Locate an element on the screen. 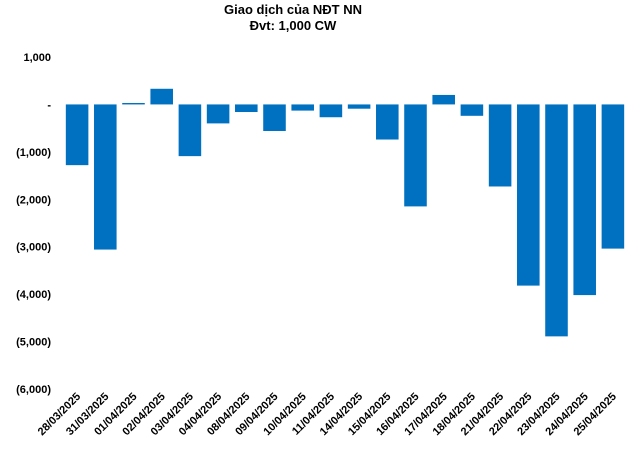  bar-01/04/2025 is located at coordinates (133, 104).